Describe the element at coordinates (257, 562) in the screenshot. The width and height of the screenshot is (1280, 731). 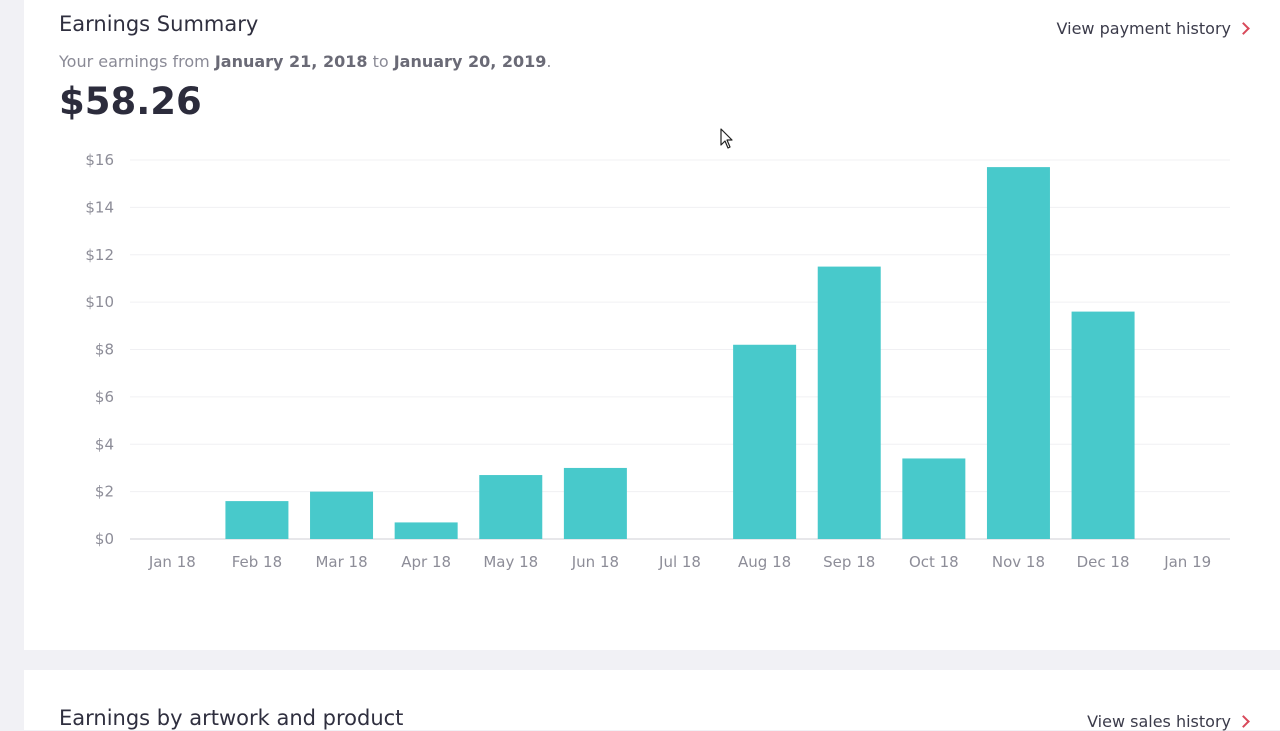
I see `x-tick-label: Feb 18` at that location.